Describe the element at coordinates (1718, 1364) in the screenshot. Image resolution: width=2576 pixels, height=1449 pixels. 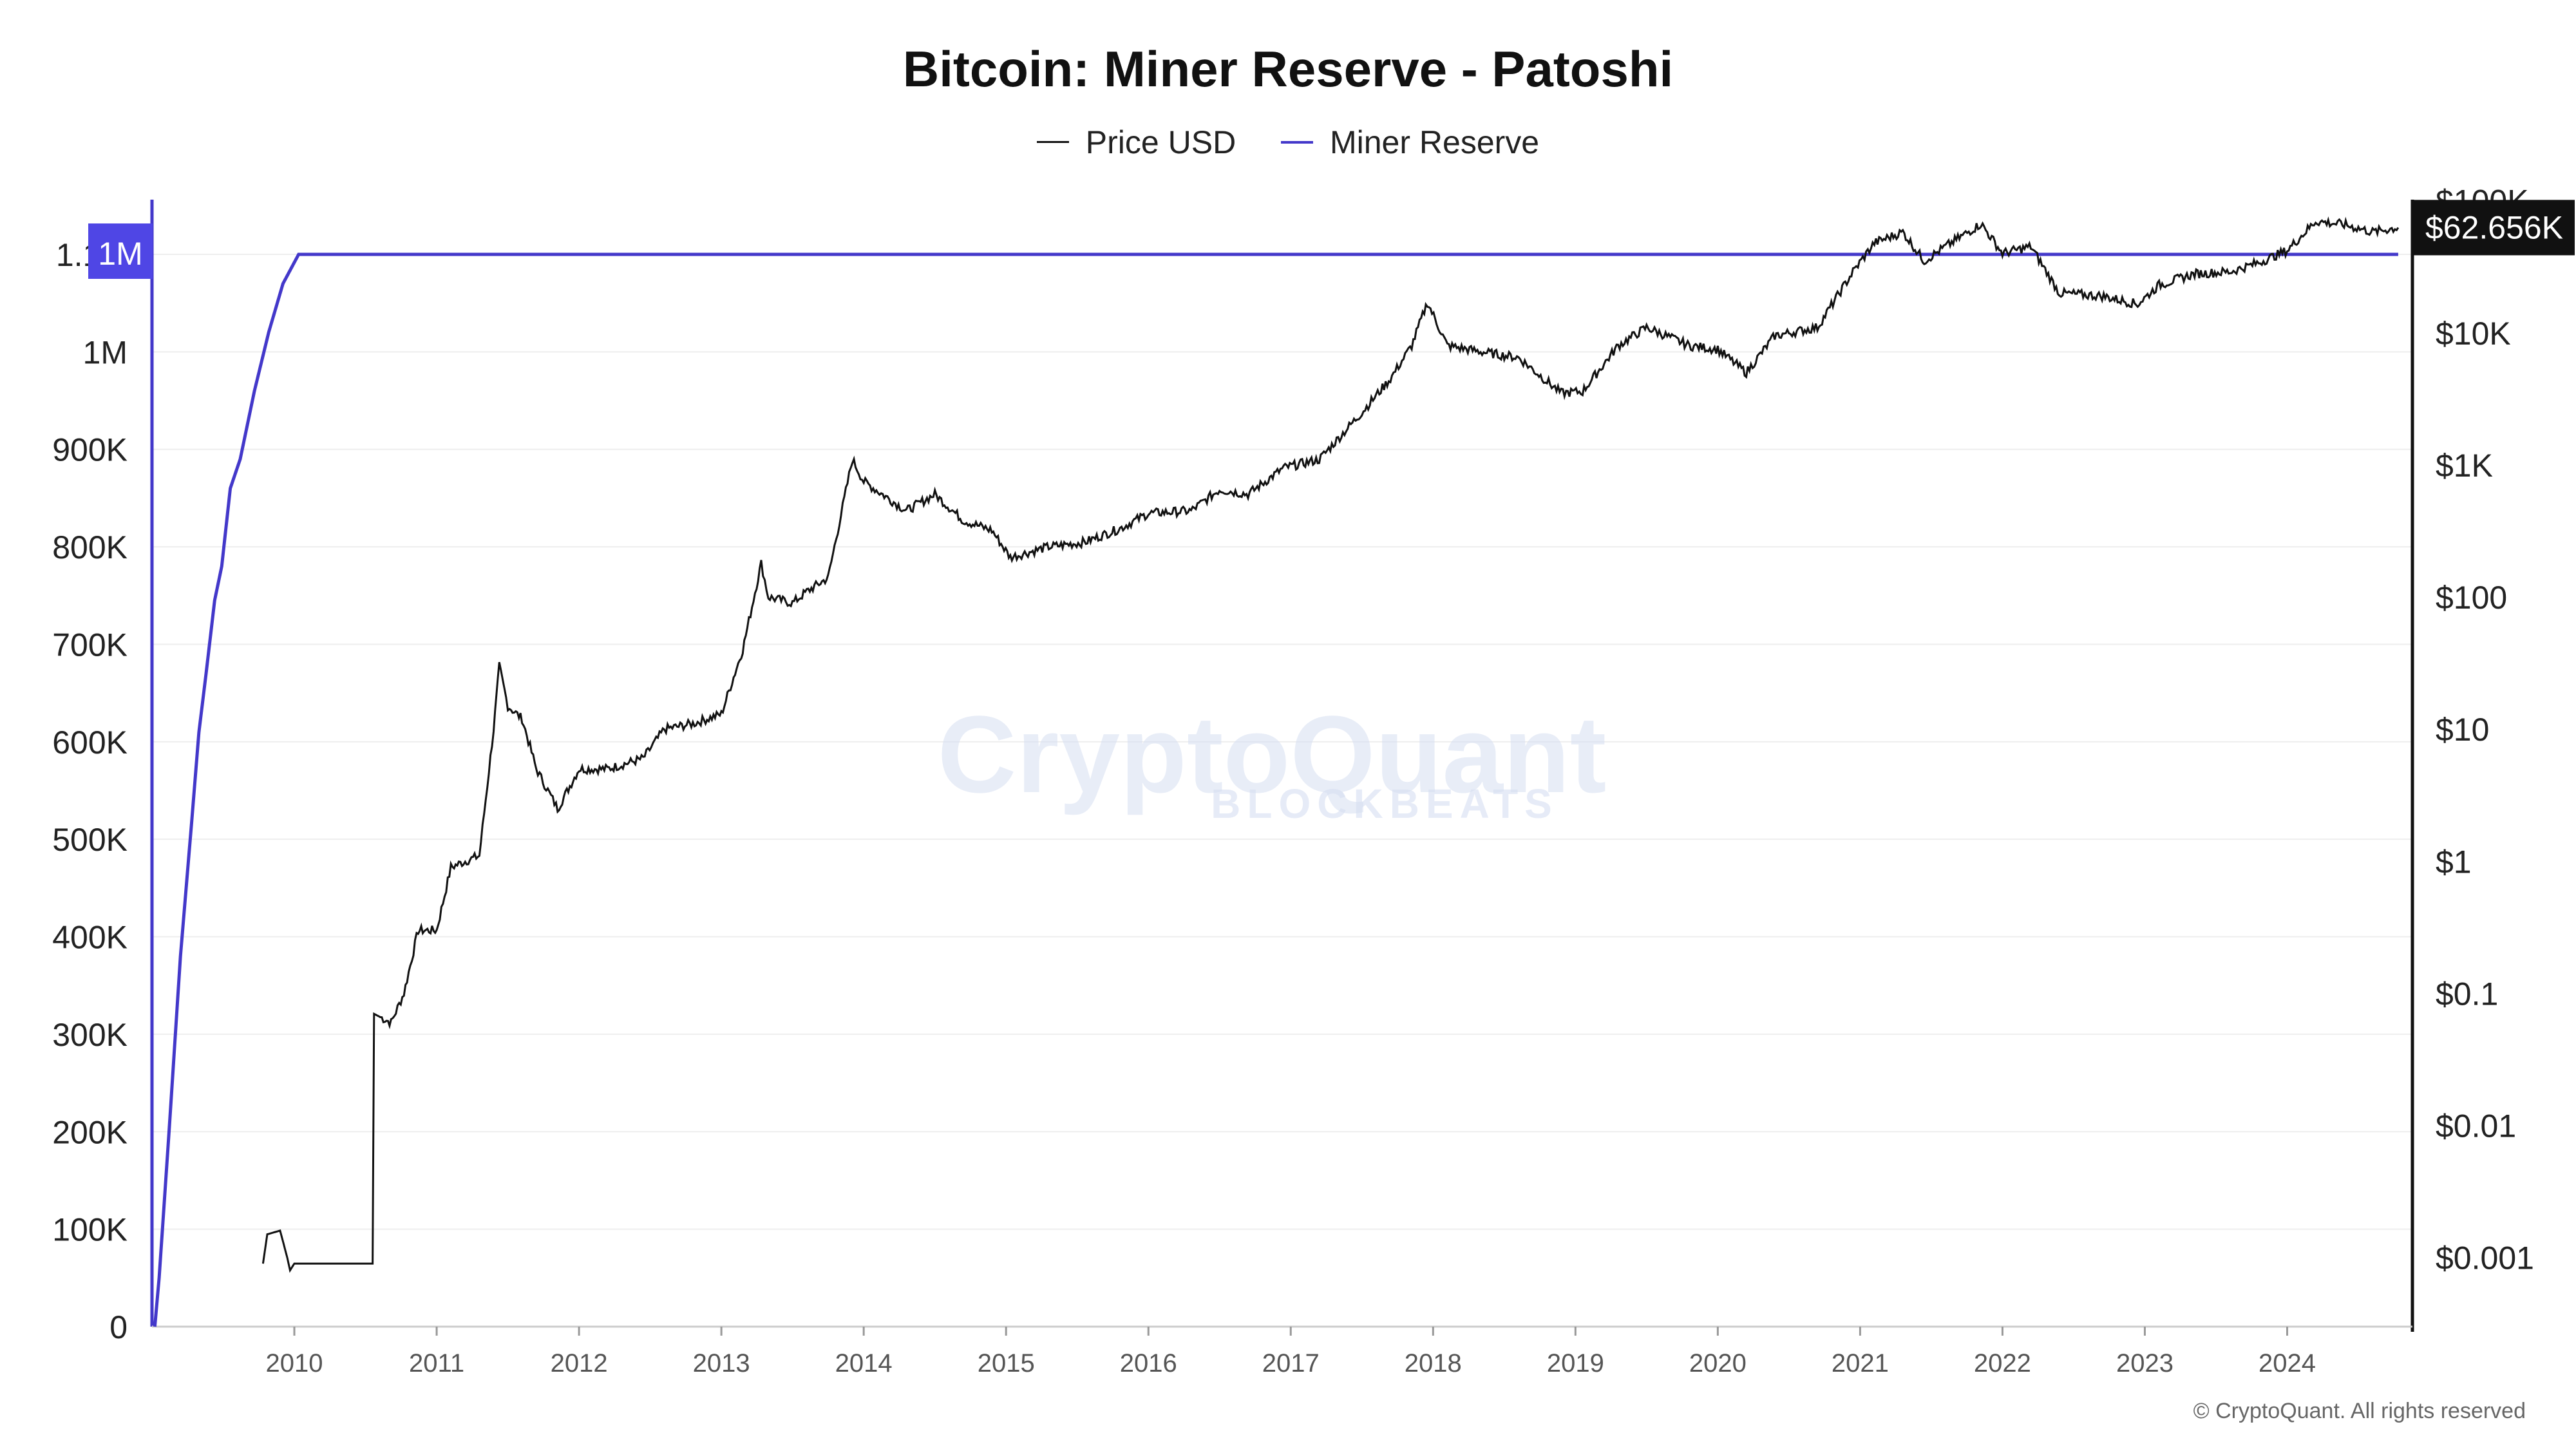
I see `x-tick-label-10: 2020` at that location.